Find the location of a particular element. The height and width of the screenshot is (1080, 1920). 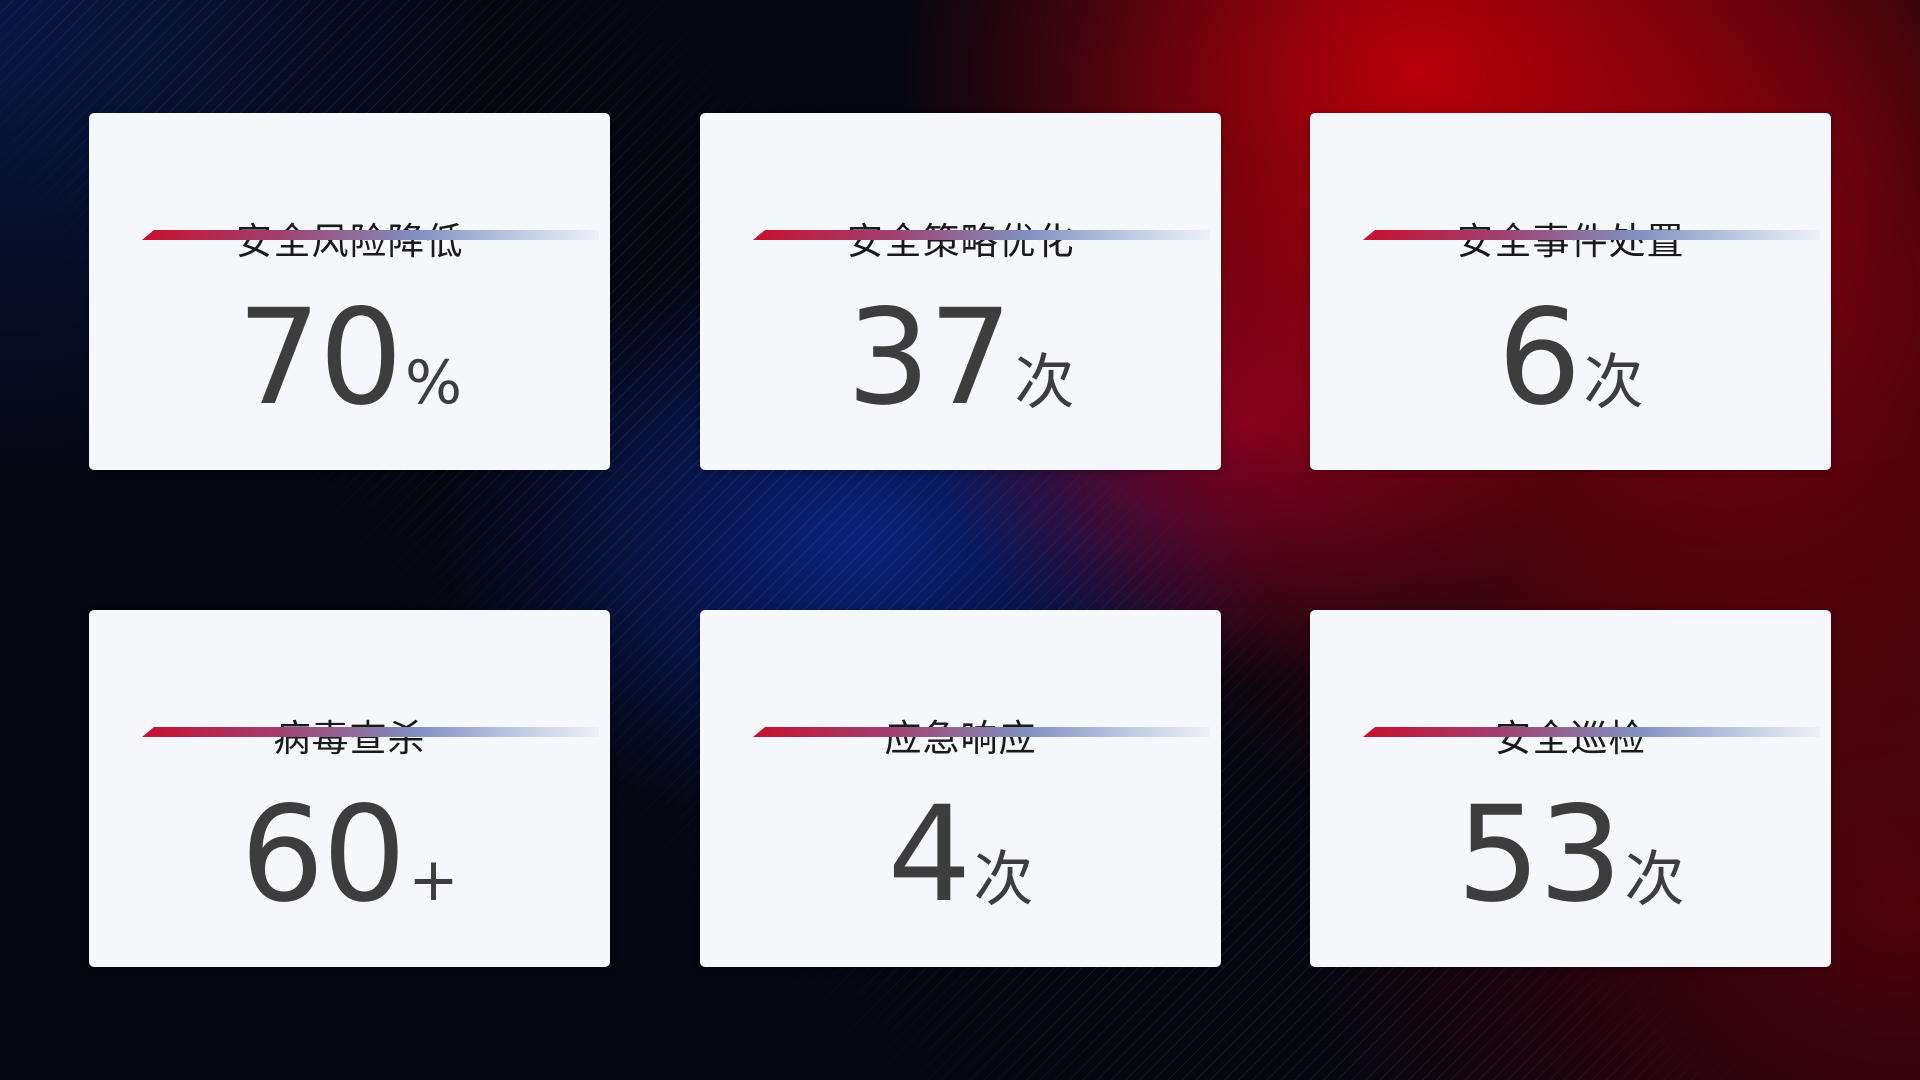

value-number: 37 is located at coordinates (929, 358).